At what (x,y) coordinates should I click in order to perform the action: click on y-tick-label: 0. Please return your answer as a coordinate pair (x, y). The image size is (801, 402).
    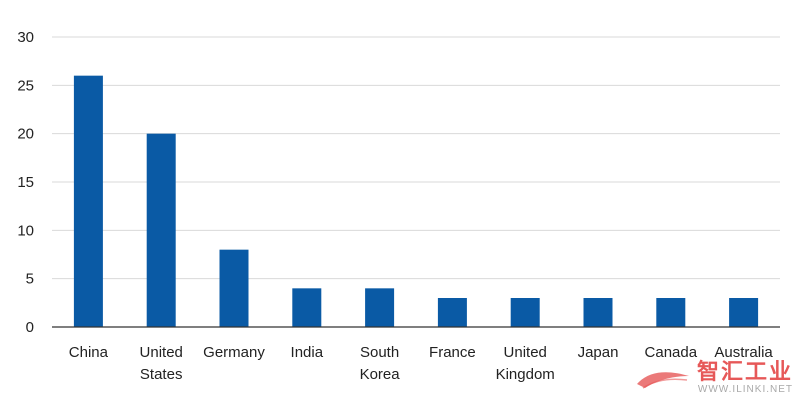
    Looking at the image, I should click on (30, 327).